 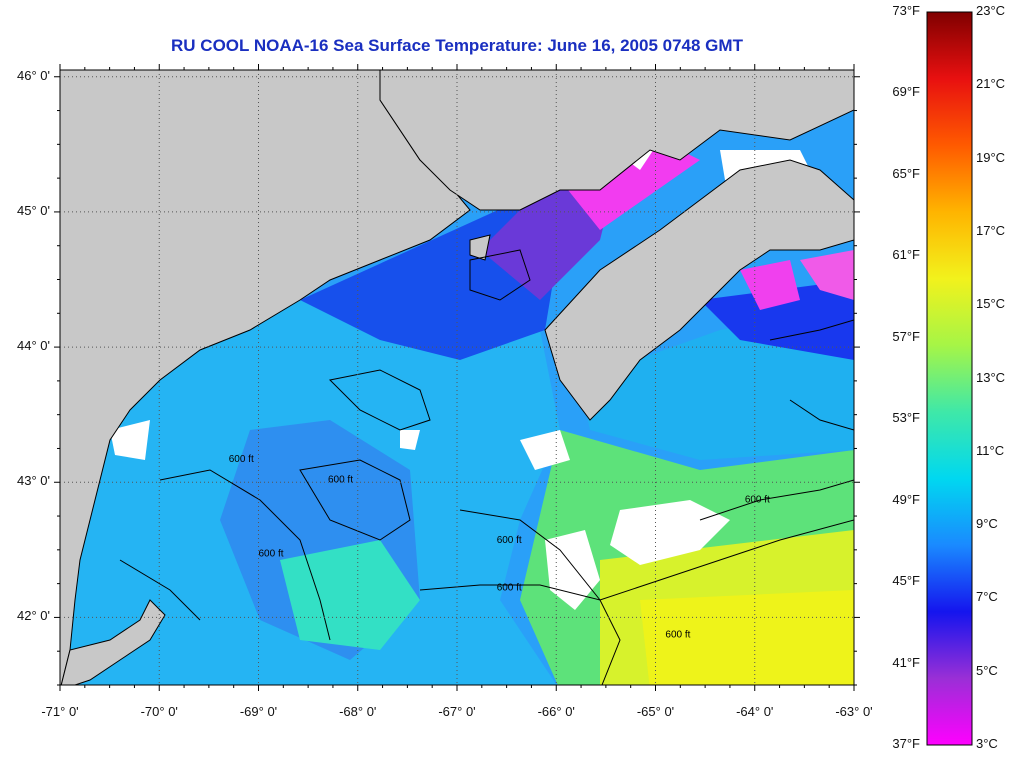 I want to click on colorbar-fahrenheit-label: 45°F, so click(x=906, y=581).